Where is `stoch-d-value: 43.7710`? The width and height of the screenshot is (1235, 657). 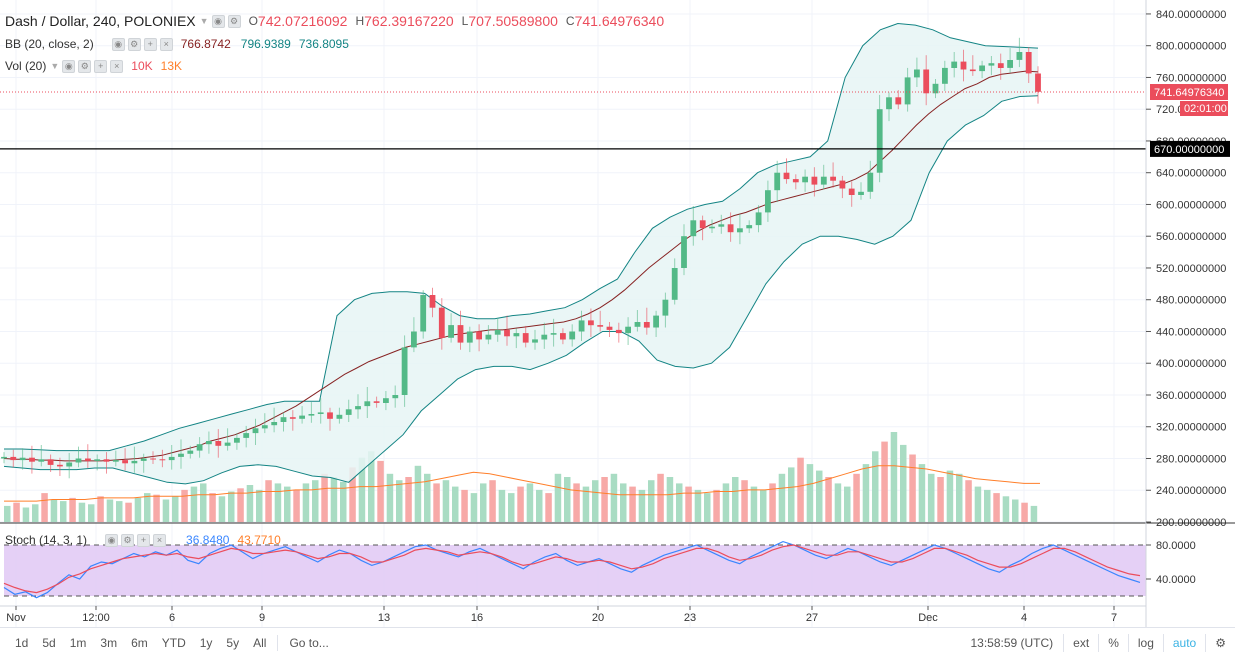 stoch-d-value: 43.7710 is located at coordinates (259, 540).